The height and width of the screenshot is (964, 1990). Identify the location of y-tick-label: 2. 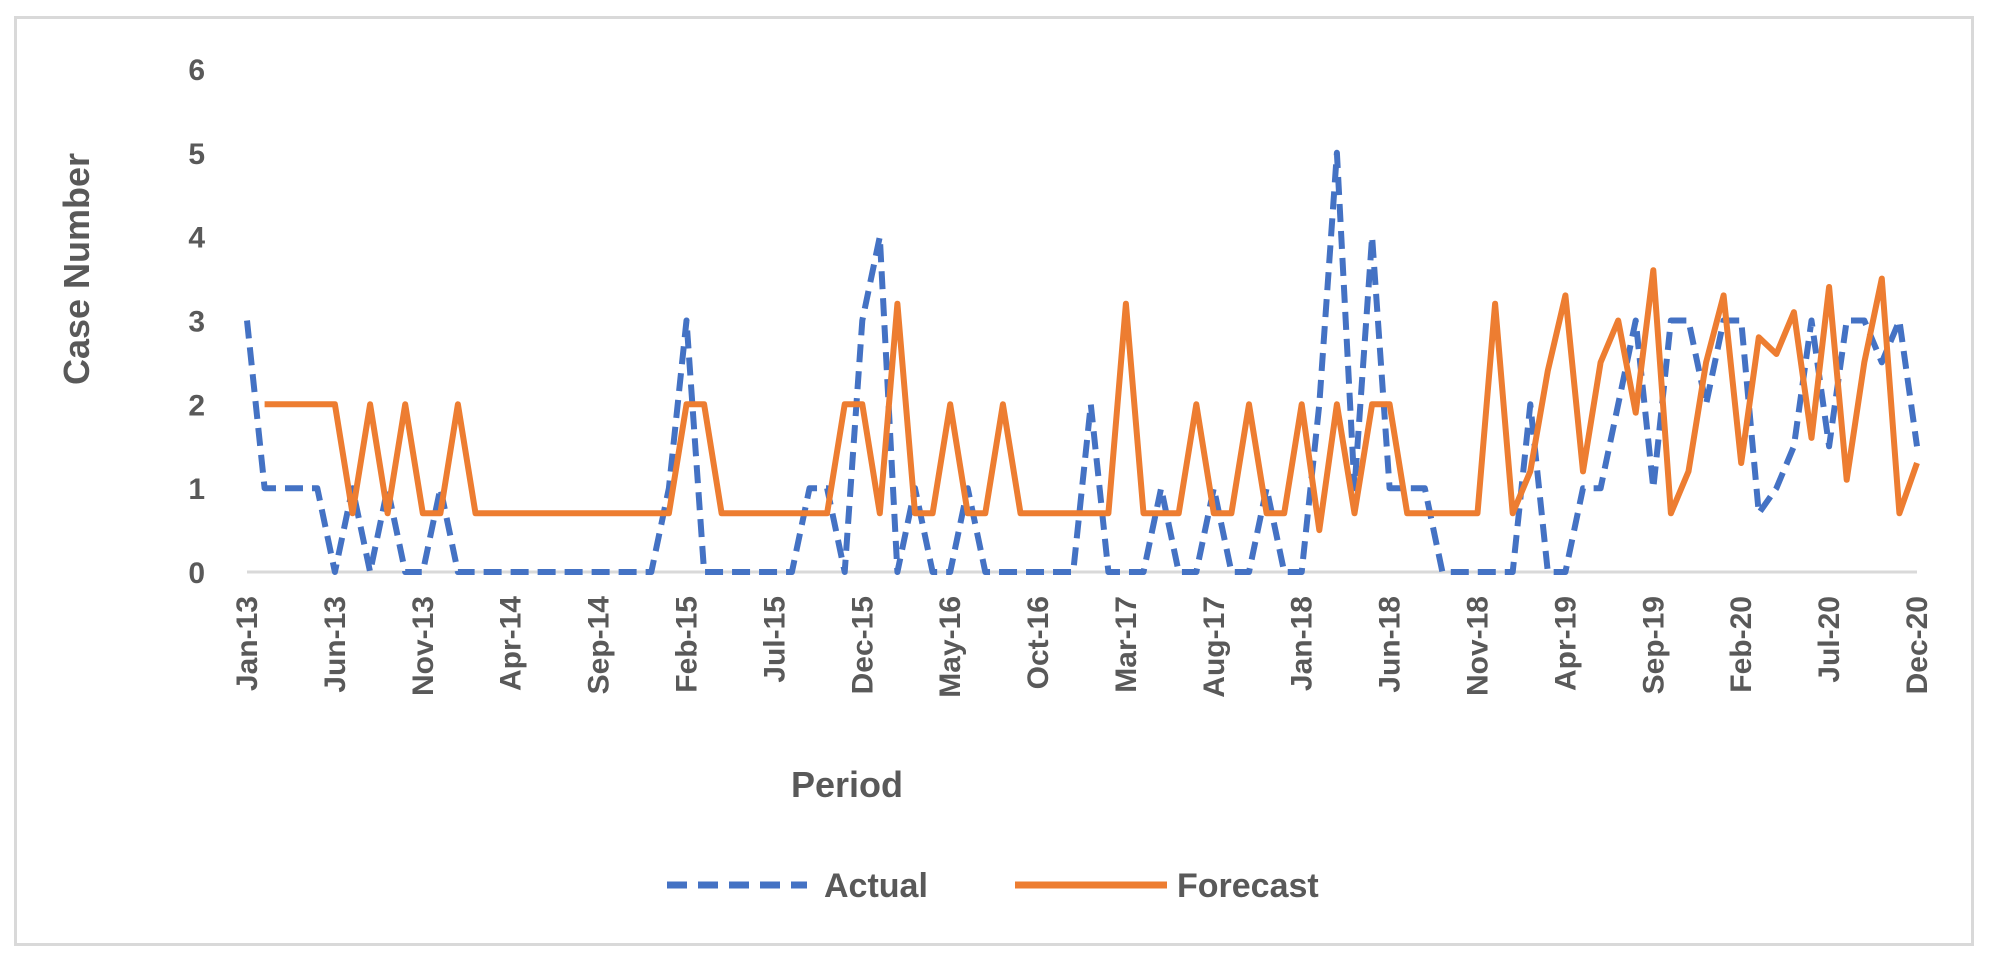
(196, 405).